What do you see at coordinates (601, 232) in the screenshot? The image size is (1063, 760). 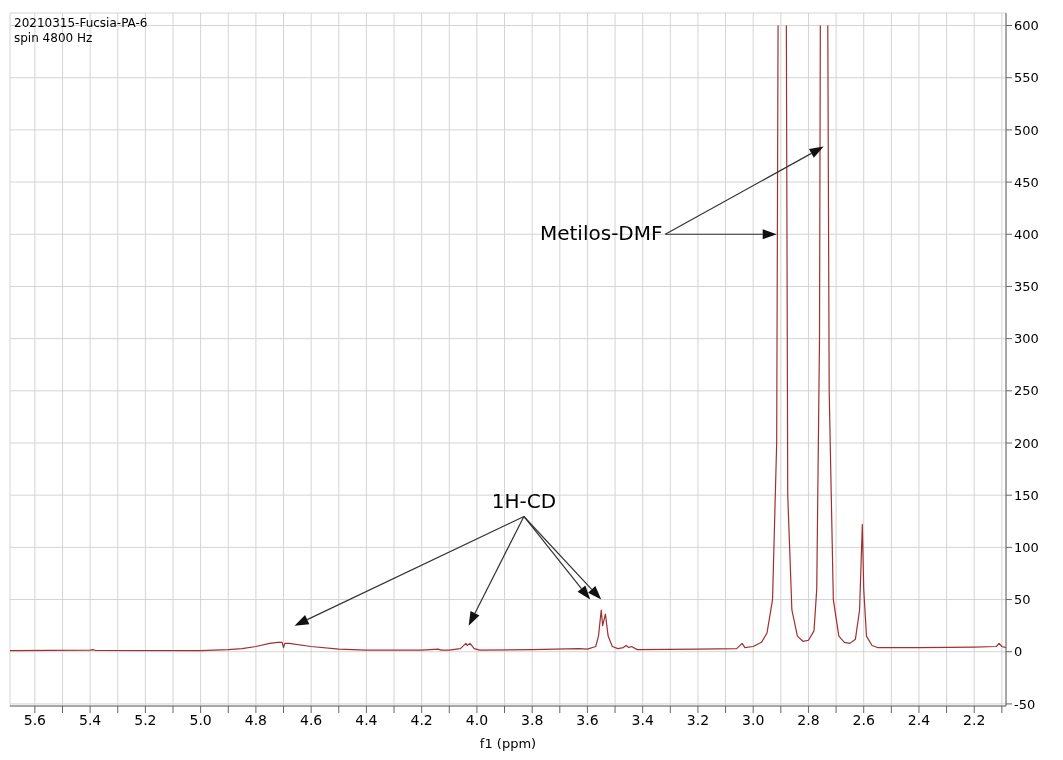 I see `annotation: Metilos-DMF` at bounding box center [601, 232].